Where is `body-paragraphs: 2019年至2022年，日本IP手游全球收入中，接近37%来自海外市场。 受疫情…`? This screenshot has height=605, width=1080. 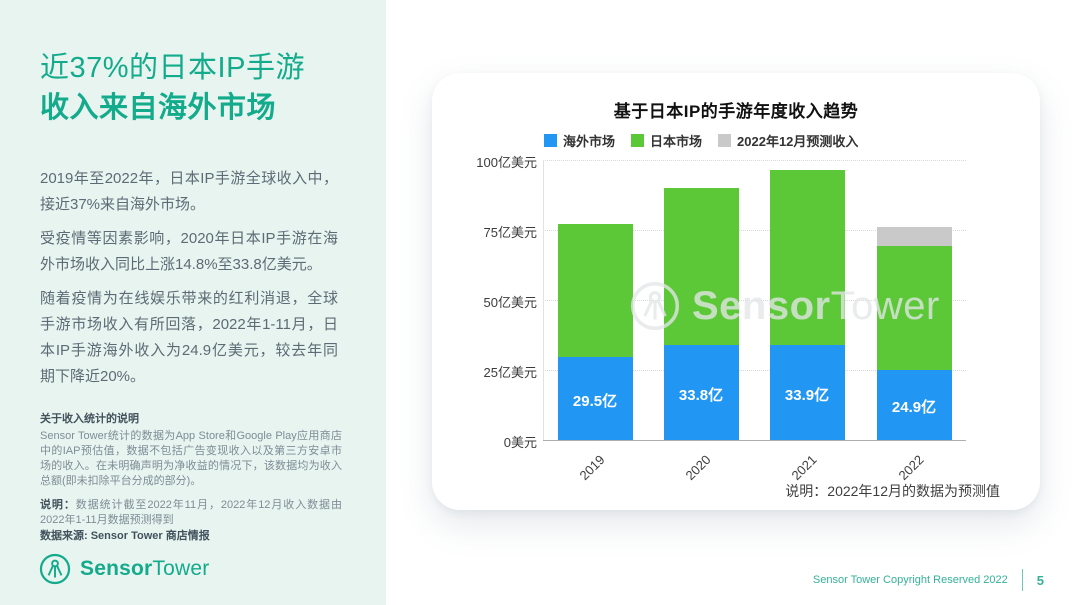
body-paragraphs: 2019年至2022年，日本IP手游全球收入中，接近37%来自海外市场。 受疫情… is located at coordinates (189, 282).